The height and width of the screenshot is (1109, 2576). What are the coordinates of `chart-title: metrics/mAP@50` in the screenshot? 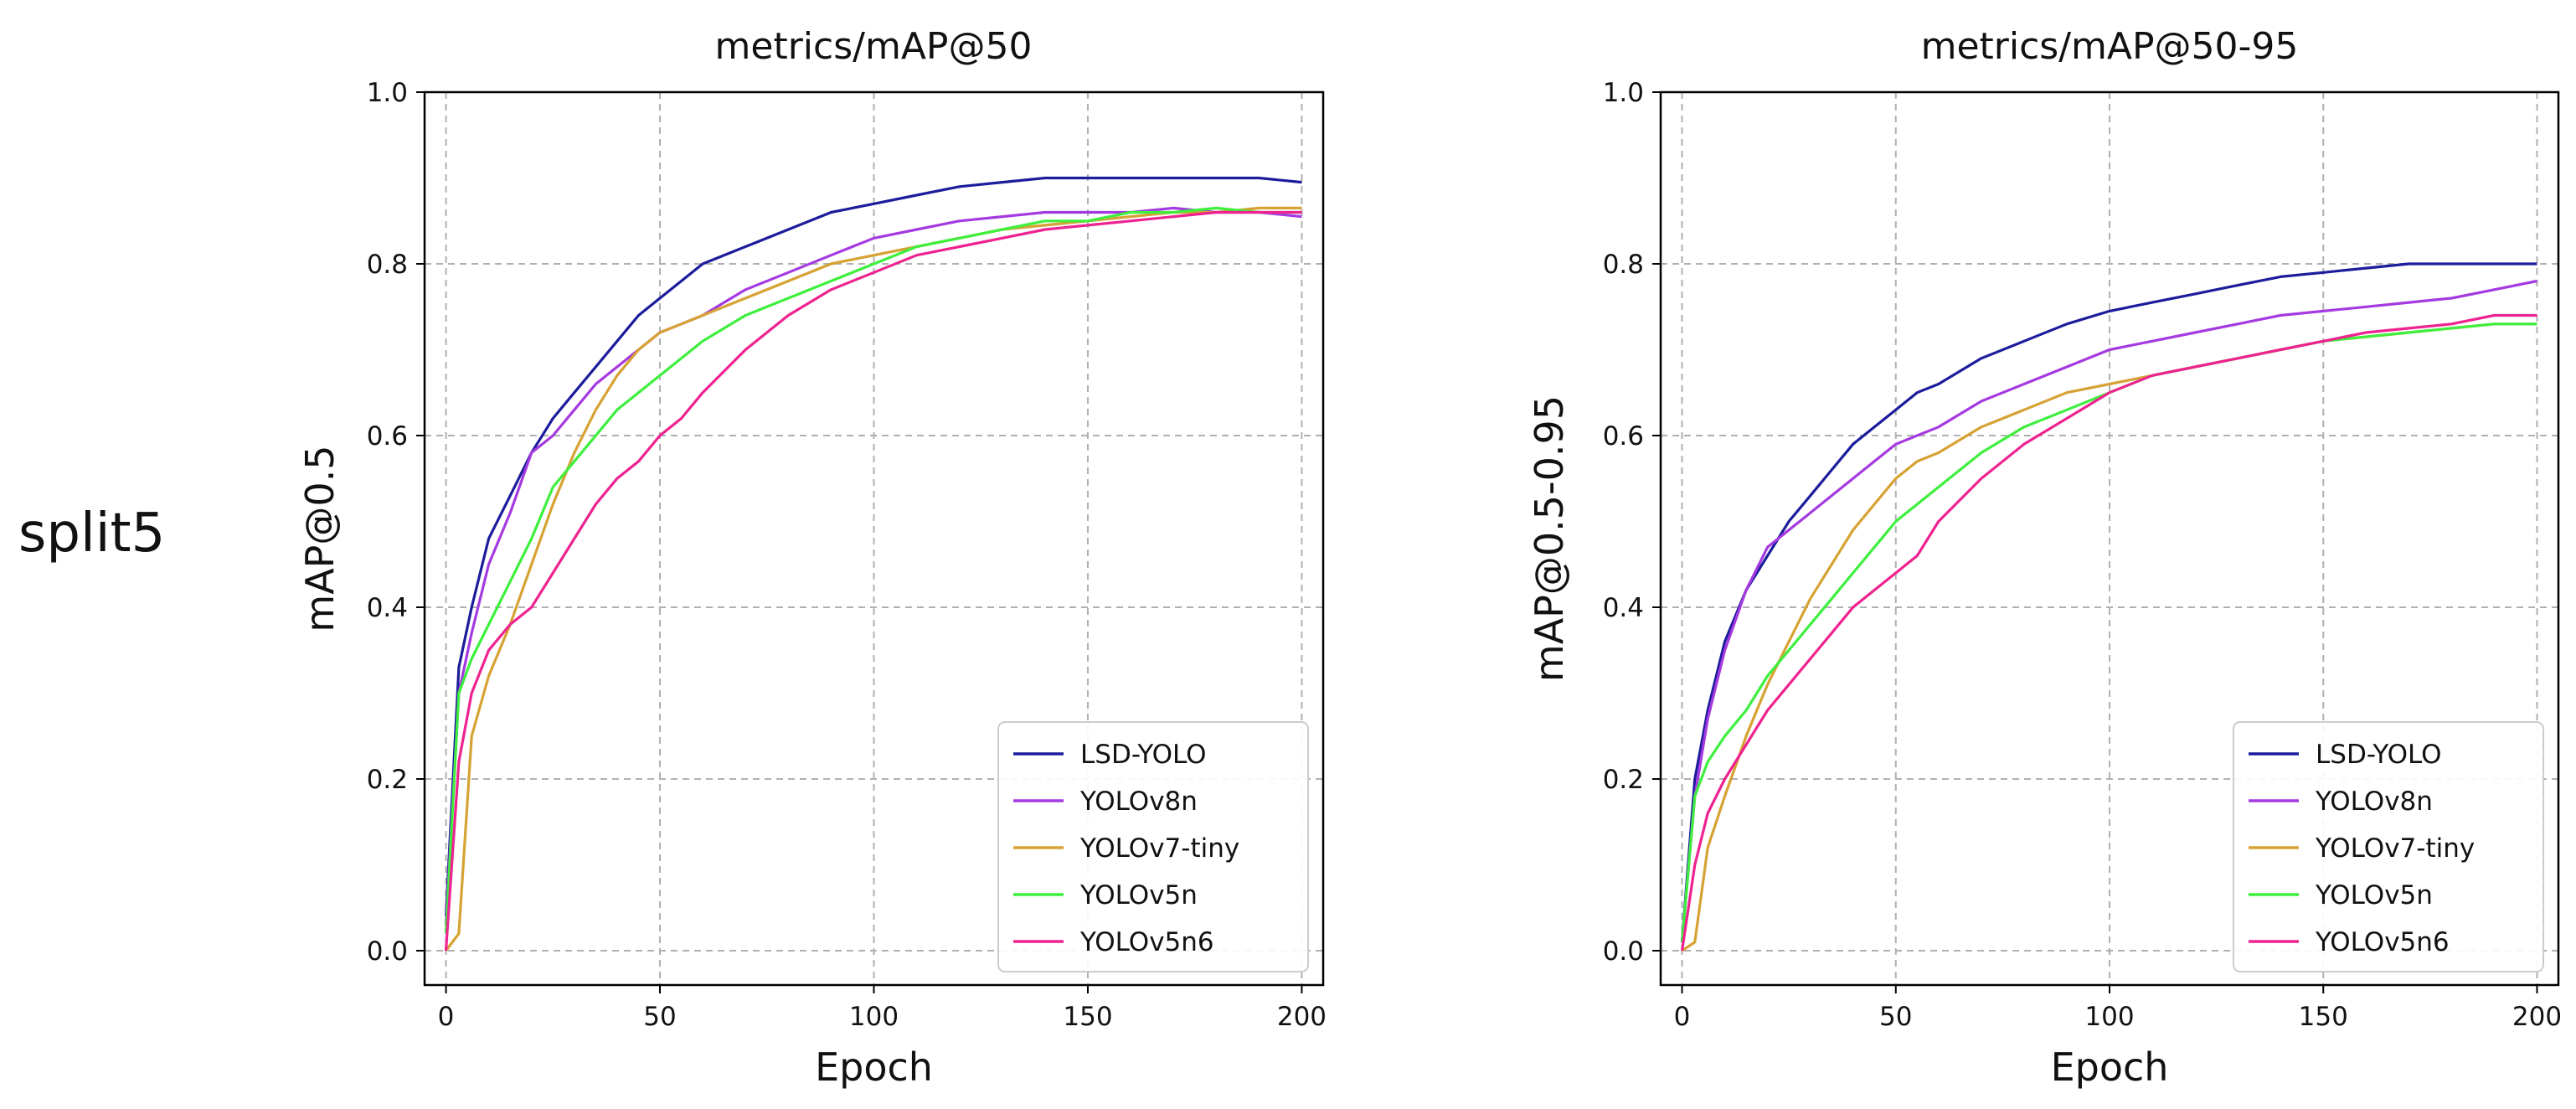 It's located at (874, 47).